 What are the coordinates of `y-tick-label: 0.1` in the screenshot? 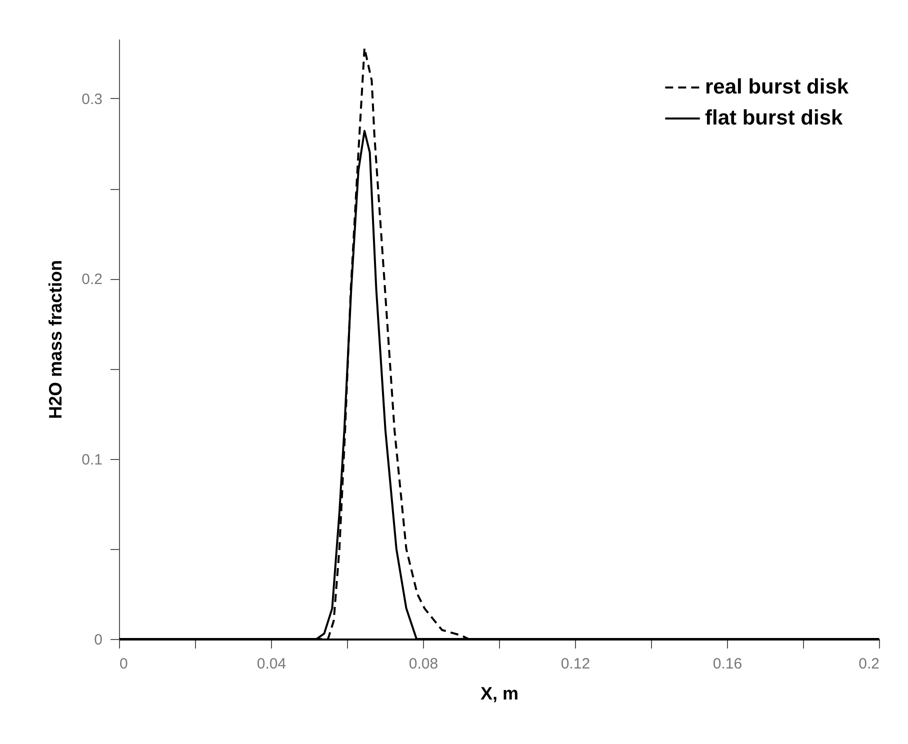 It's located at (92, 459).